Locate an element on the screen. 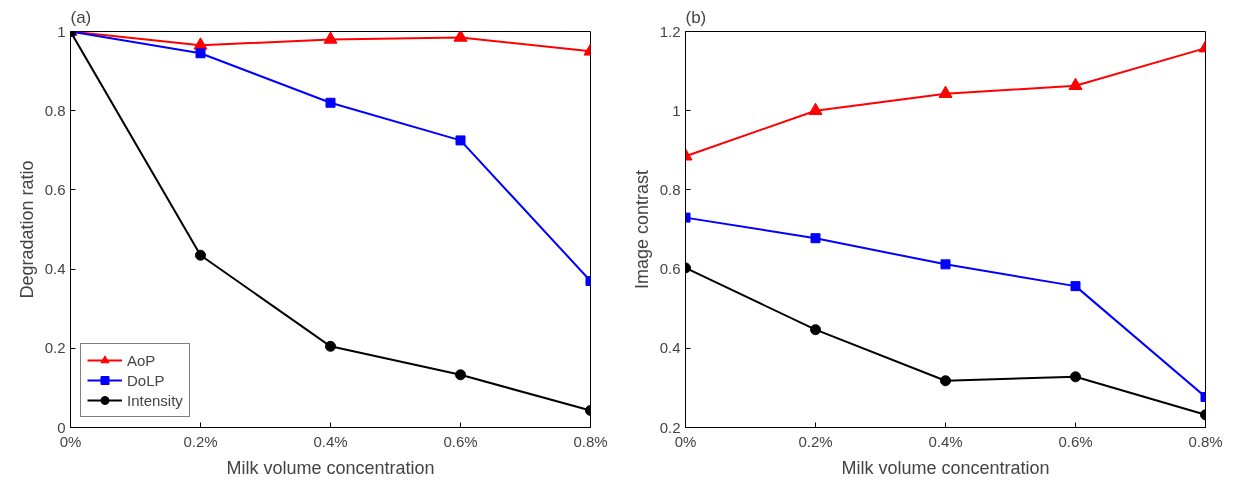  y-axis-title: Degradation ratio is located at coordinates (26, 229).